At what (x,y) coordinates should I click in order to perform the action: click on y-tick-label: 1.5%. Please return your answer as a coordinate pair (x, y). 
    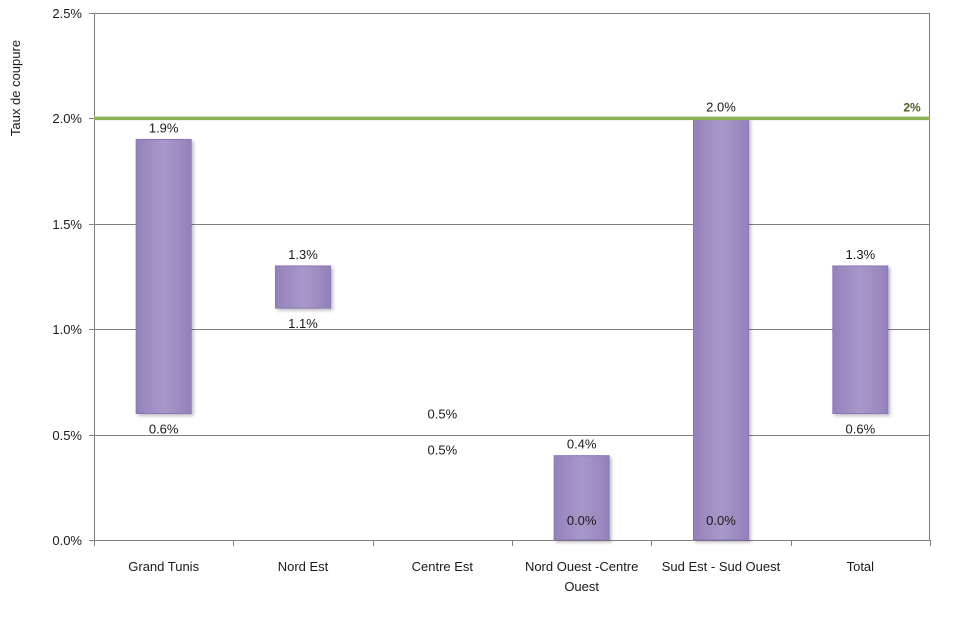
    Looking at the image, I should click on (67, 224).